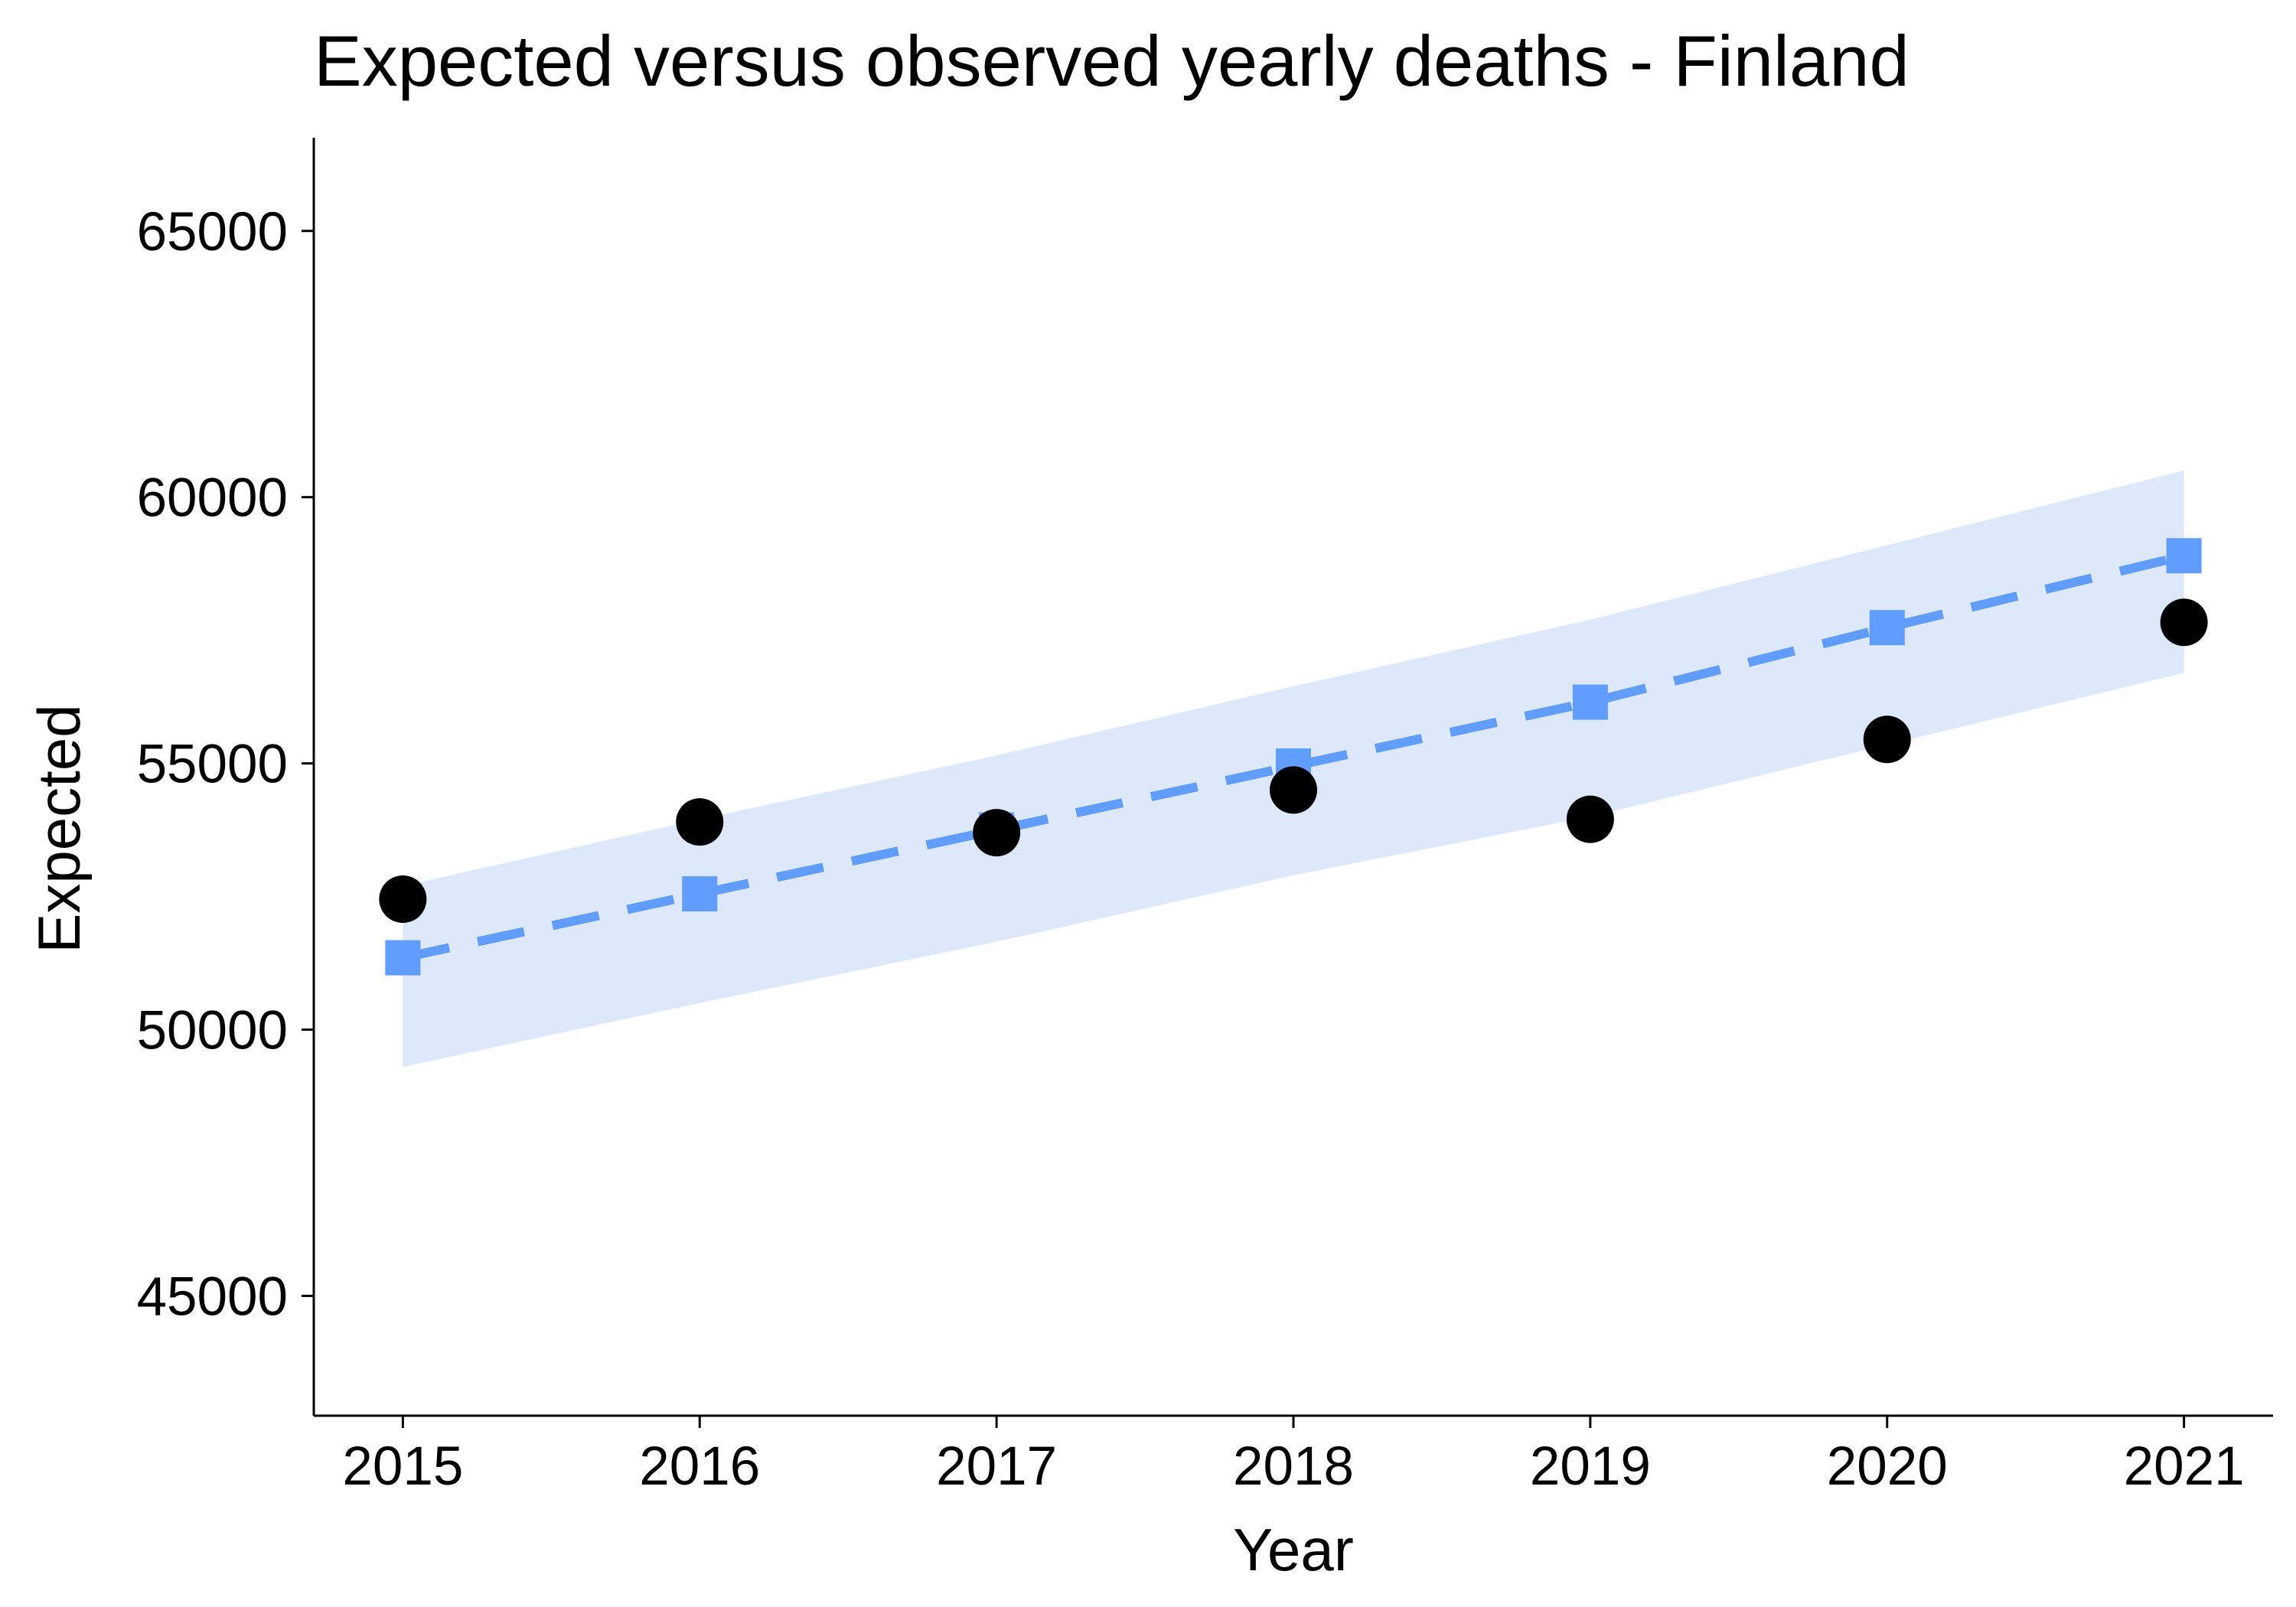 The width and height of the screenshot is (2296, 1607). Describe the element at coordinates (2184, 556) in the screenshot. I see `expected-point-2021` at that location.